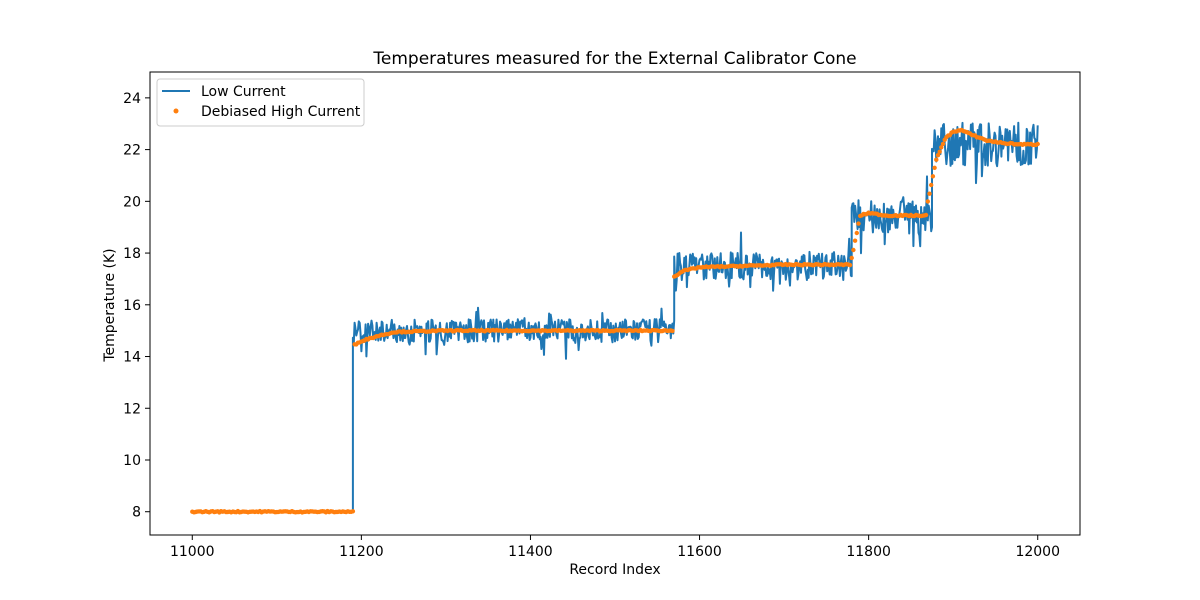 This screenshot has height=600, width=1200. Describe the element at coordinates (699, 552) in the screenshot. I see `x-tick-label: 11600` at that location.